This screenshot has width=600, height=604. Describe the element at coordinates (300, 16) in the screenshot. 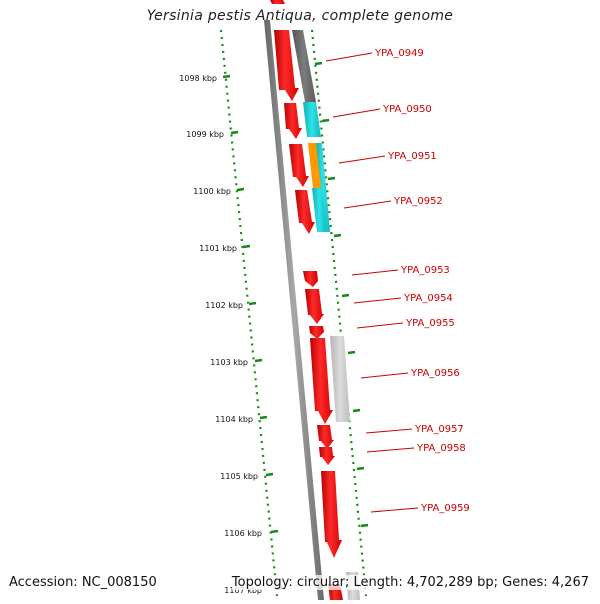

I see `genome-title: Yersinia pestis Antiqua, complete genome` at that location.